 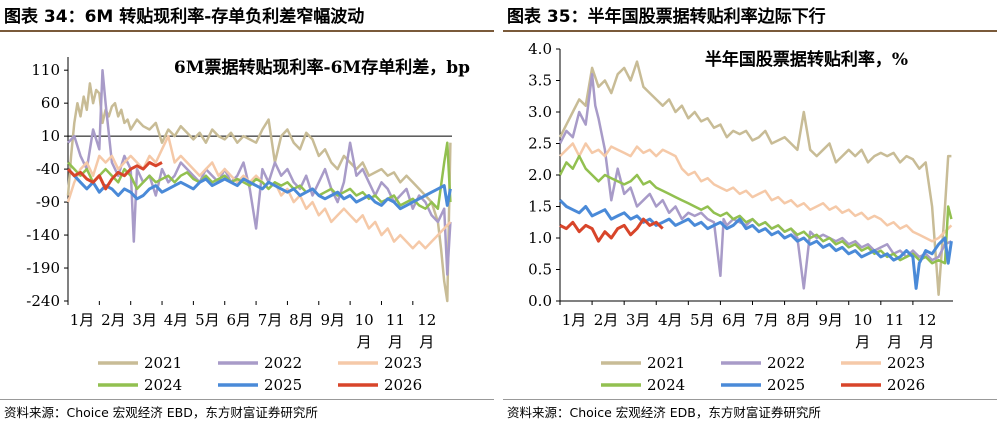 What do you see at coordinates (666, 17) in the screenshot?
I see `figure-title: 图表 35：半年国股票据转贴利率边际下行` at bounding box center [666, 17].